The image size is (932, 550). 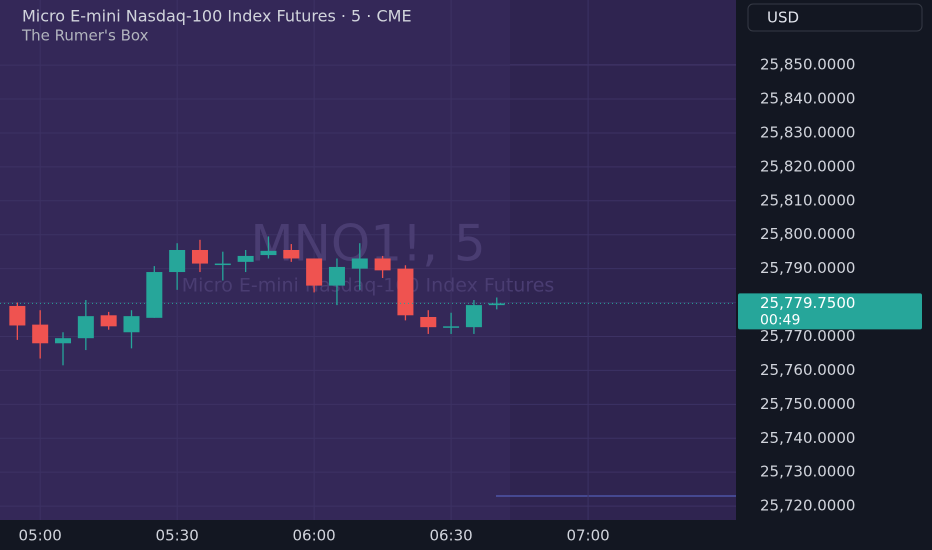 I want to click on y-tick-label: 25,810.0000, so click(x=807, y=200).